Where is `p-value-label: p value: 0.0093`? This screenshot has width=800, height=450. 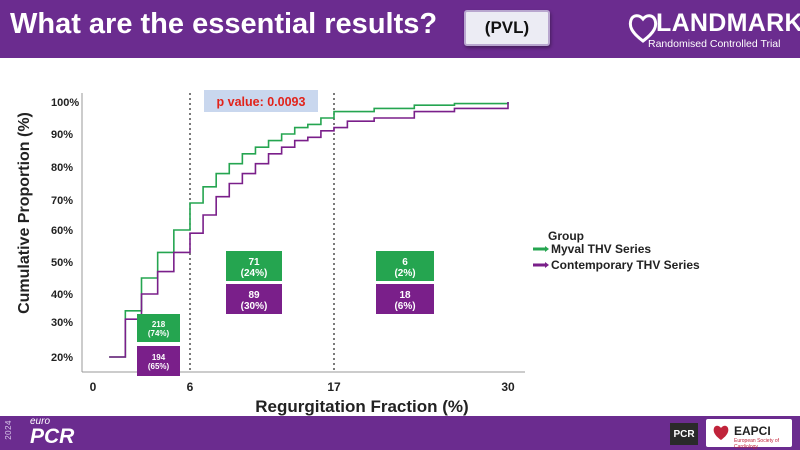 p-value-label: p value: 0.0093 is located at coordinates (261, 102).